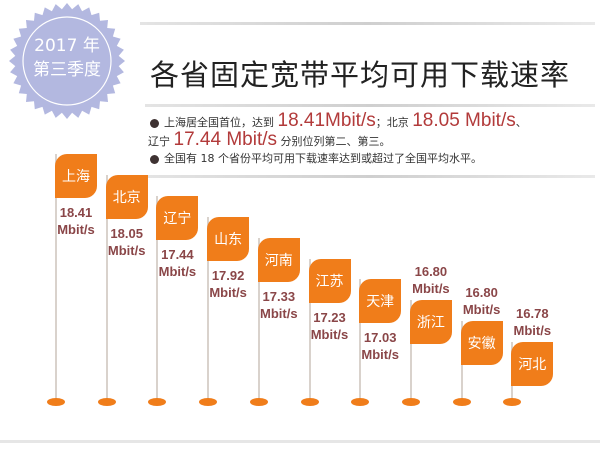  I want to click on flag-0: 上海, so click(76, 176).